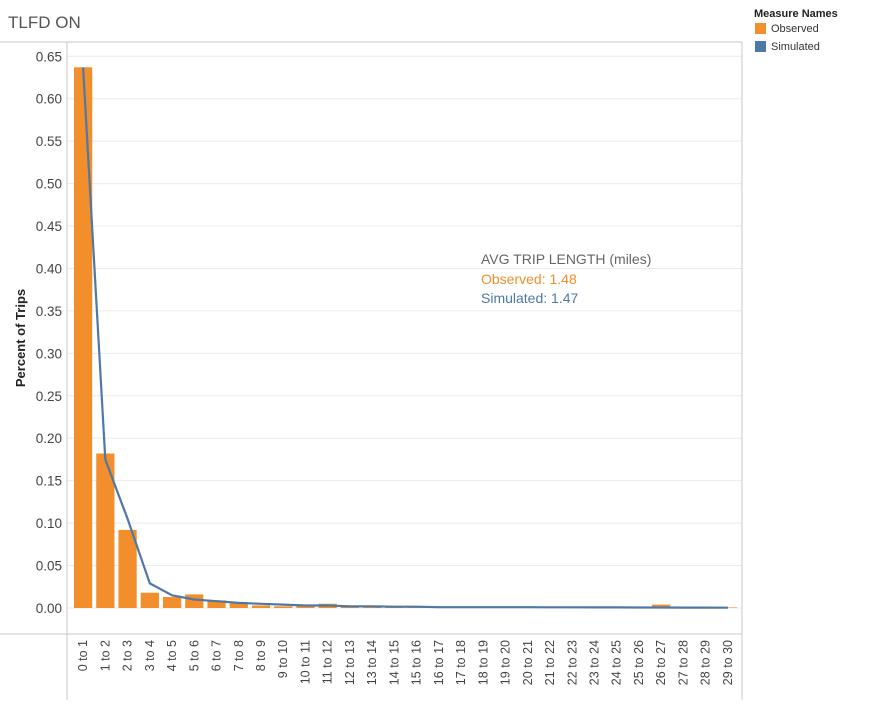  Describe the element at coordinates (49, 56) in the screenshot. I see `y-tick-label: 0.65` at that location.